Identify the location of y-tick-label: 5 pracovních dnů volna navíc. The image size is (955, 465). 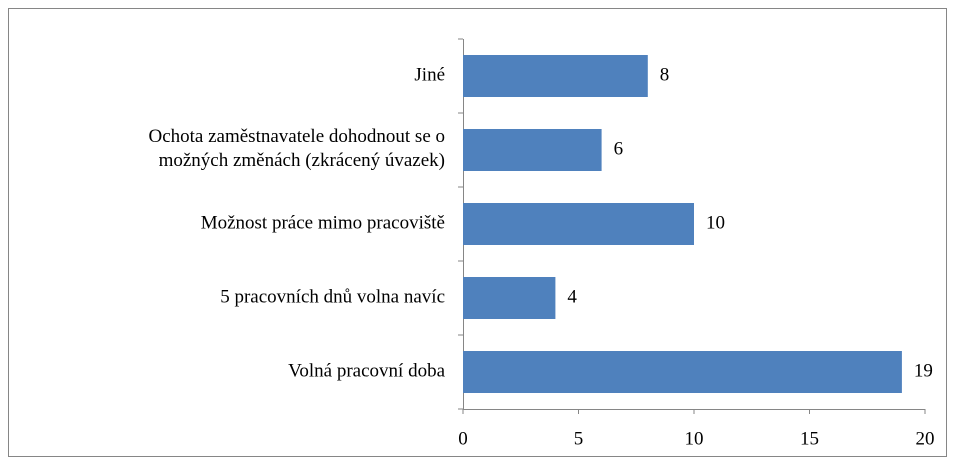
(332, 296).